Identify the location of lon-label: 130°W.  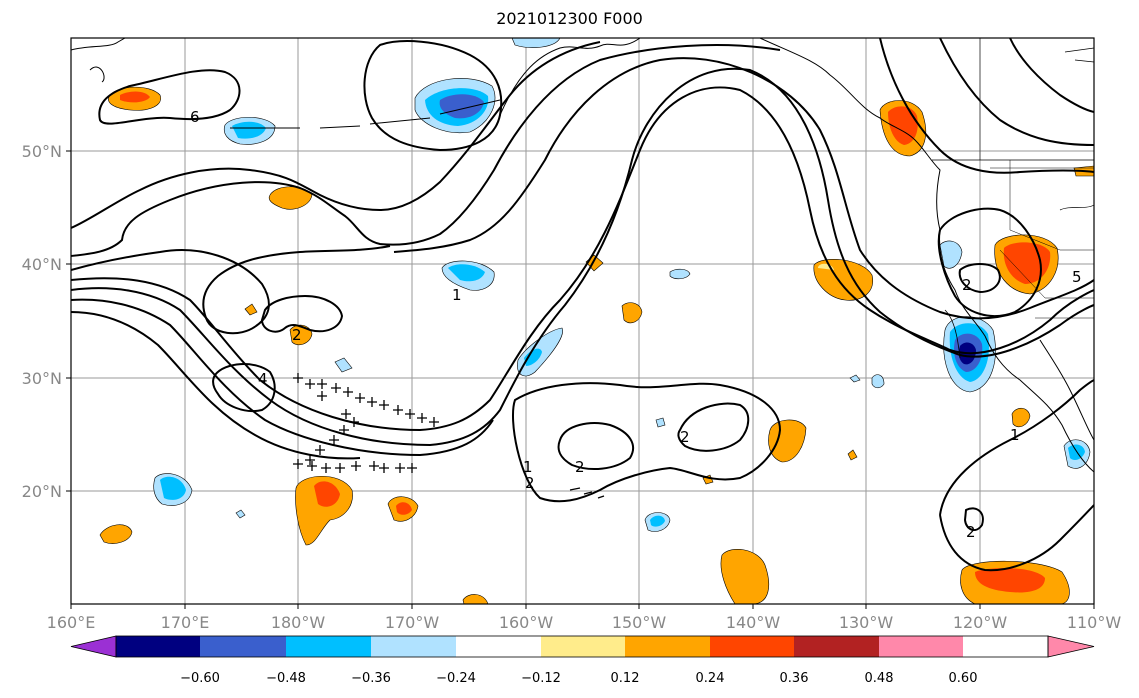
(866, 622).